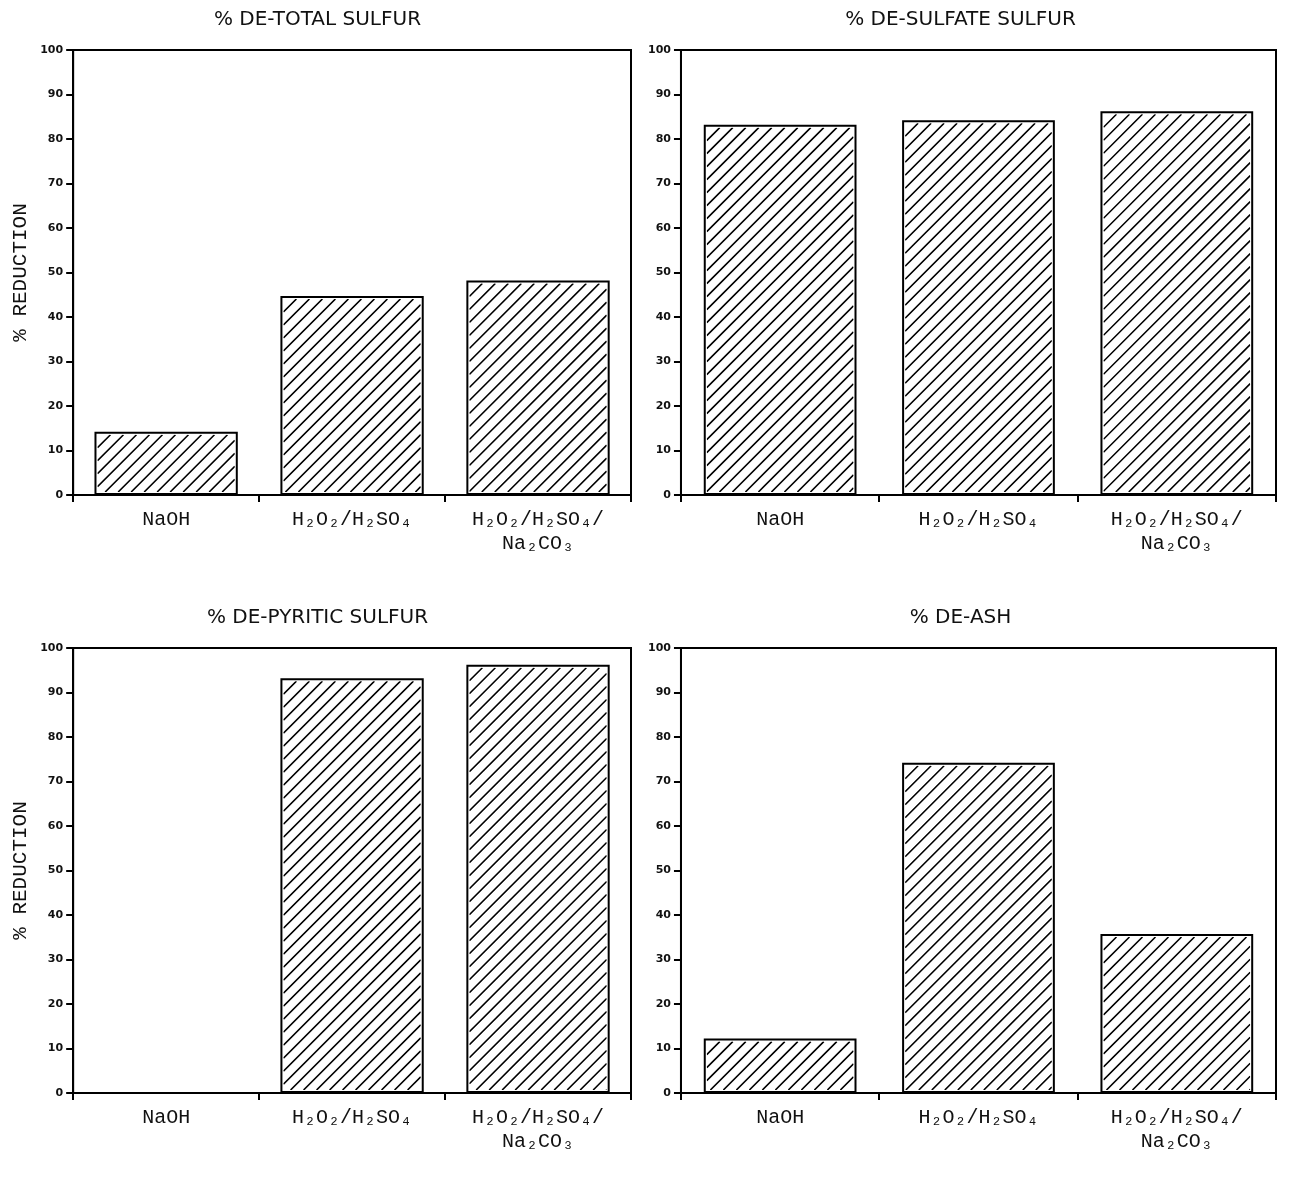 This screenshot has width=1290, height=1196. Describe the element at coordinates (317, 18) in the screenshot. I see `chart-title: % DE-TOTAL SULFUR` at that location.